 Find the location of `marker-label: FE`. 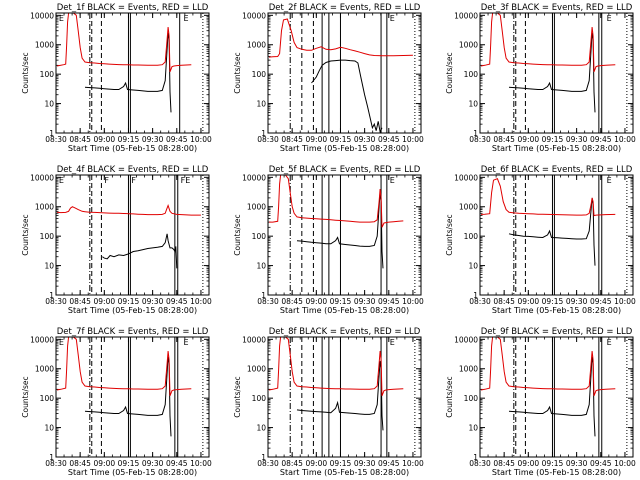

marker-label: FE is located at coordinates (186, 180).